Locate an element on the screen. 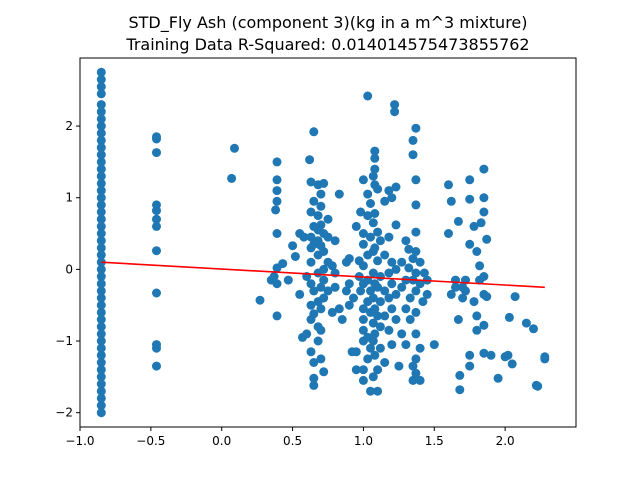  y-tick-label-2: 0 is located at coordinates (69, 269).